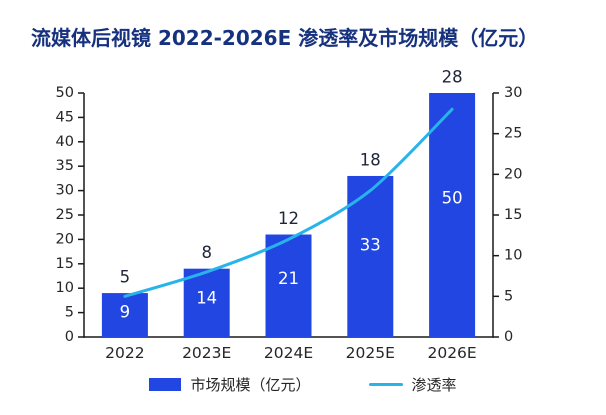  I want to click on line-value-label: 5, so click(125, 277).